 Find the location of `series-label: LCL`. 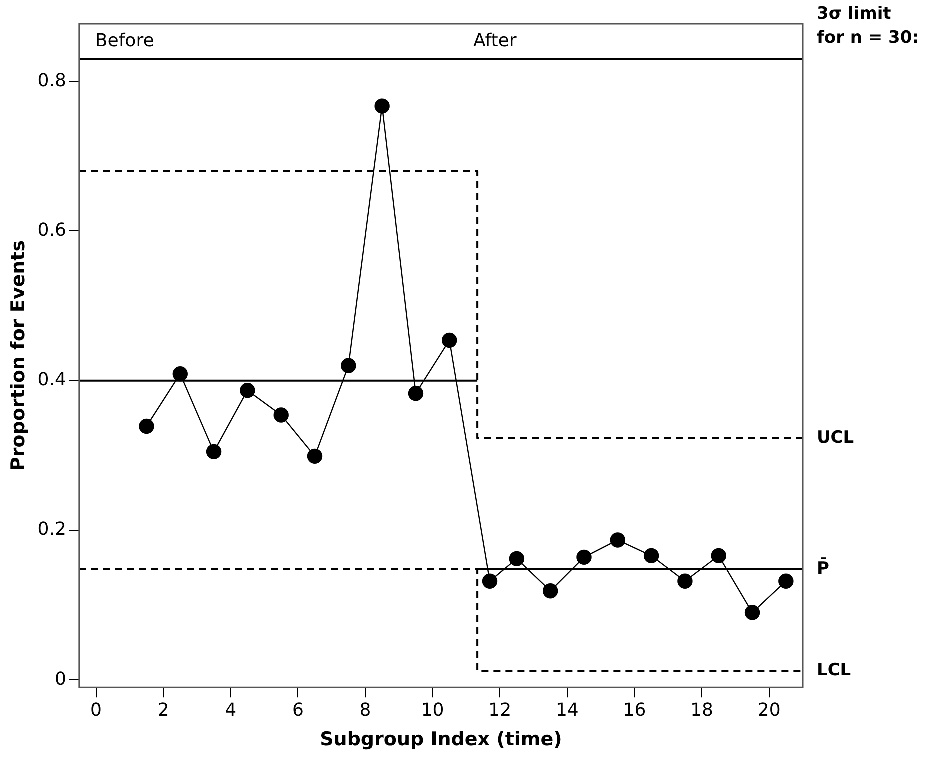

series-label: LCL is located at coordinates (834, 670).